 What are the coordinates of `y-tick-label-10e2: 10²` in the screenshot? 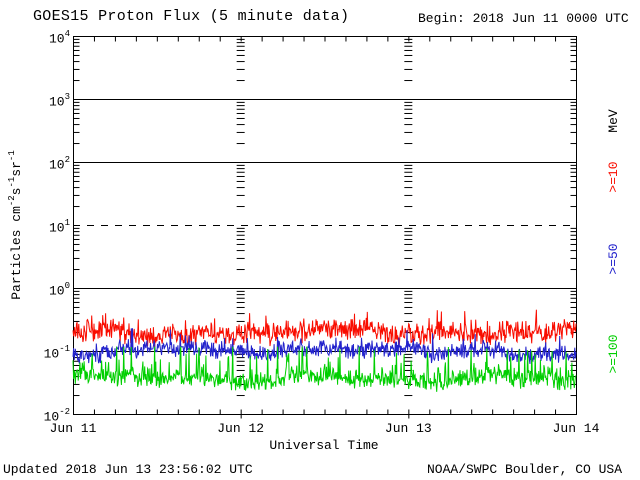 It's located at (59, 164).